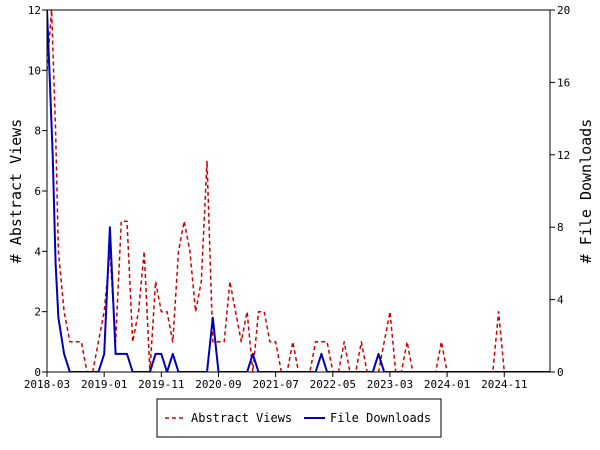  What do you see at coordinates (560, 372) in the screenshot?
I see `y-right-tick-label: 0` at bounding box center [560, 372].